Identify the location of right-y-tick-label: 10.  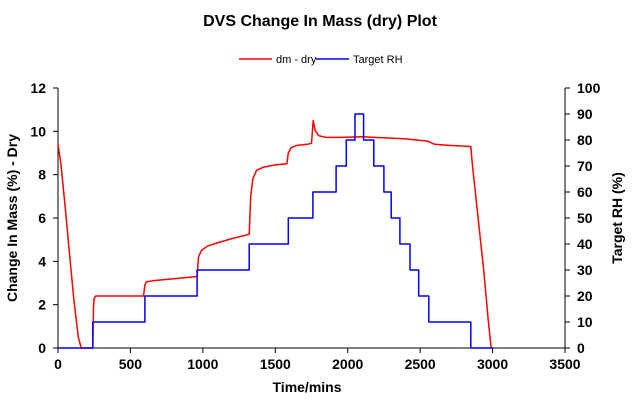
(585, 322).